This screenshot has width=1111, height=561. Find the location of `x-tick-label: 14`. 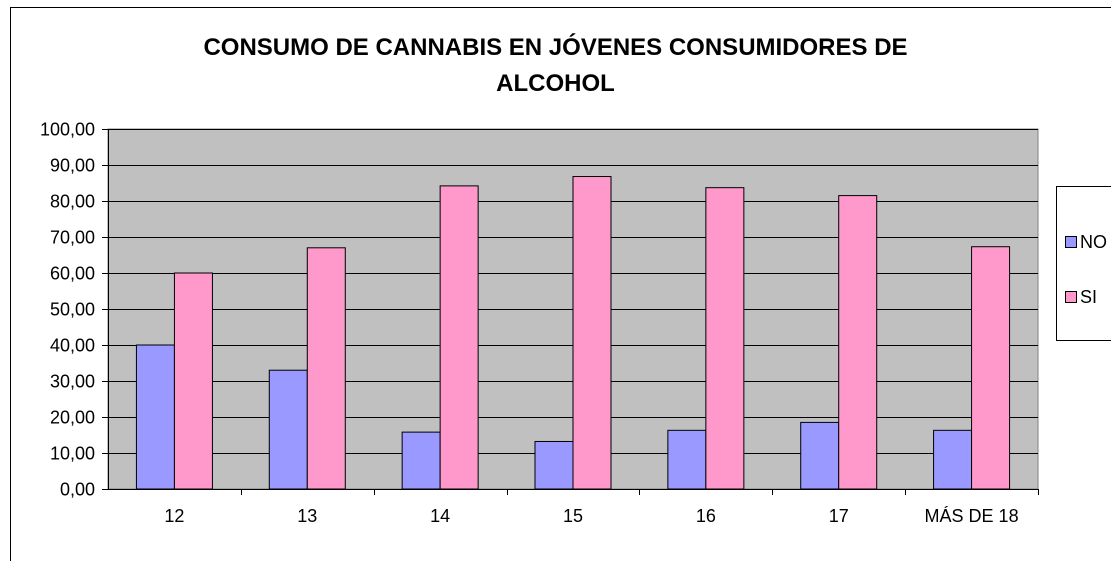

x-tick-label: 14 is located at coordinates (440, 516).